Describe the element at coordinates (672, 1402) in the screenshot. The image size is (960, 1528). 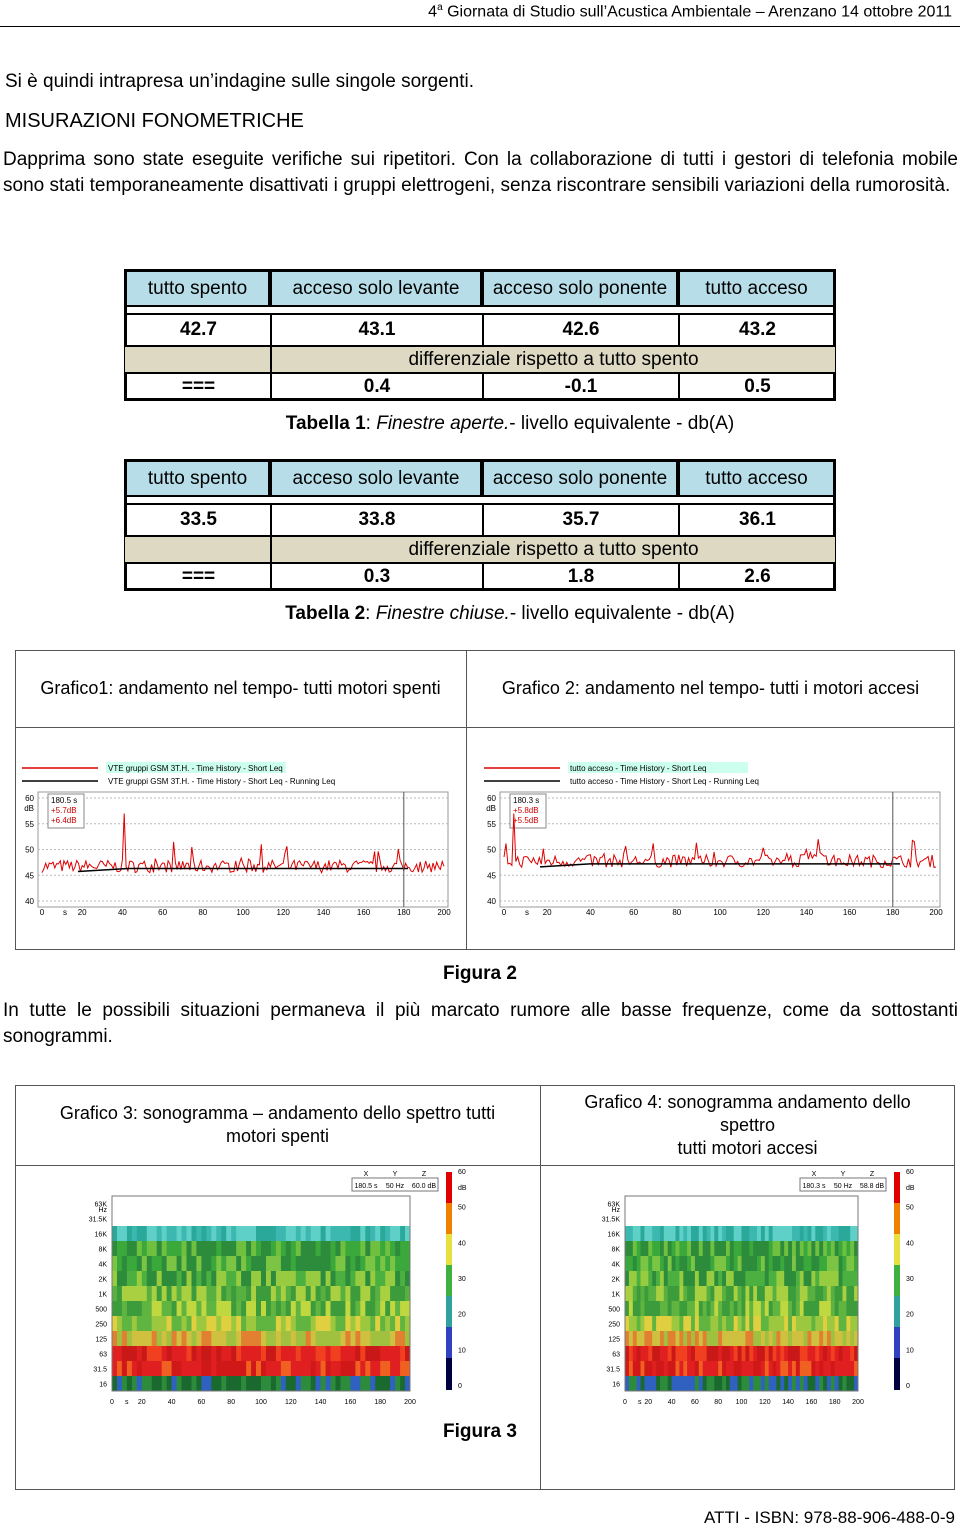
I see `x-tick-label: 40` at that location.